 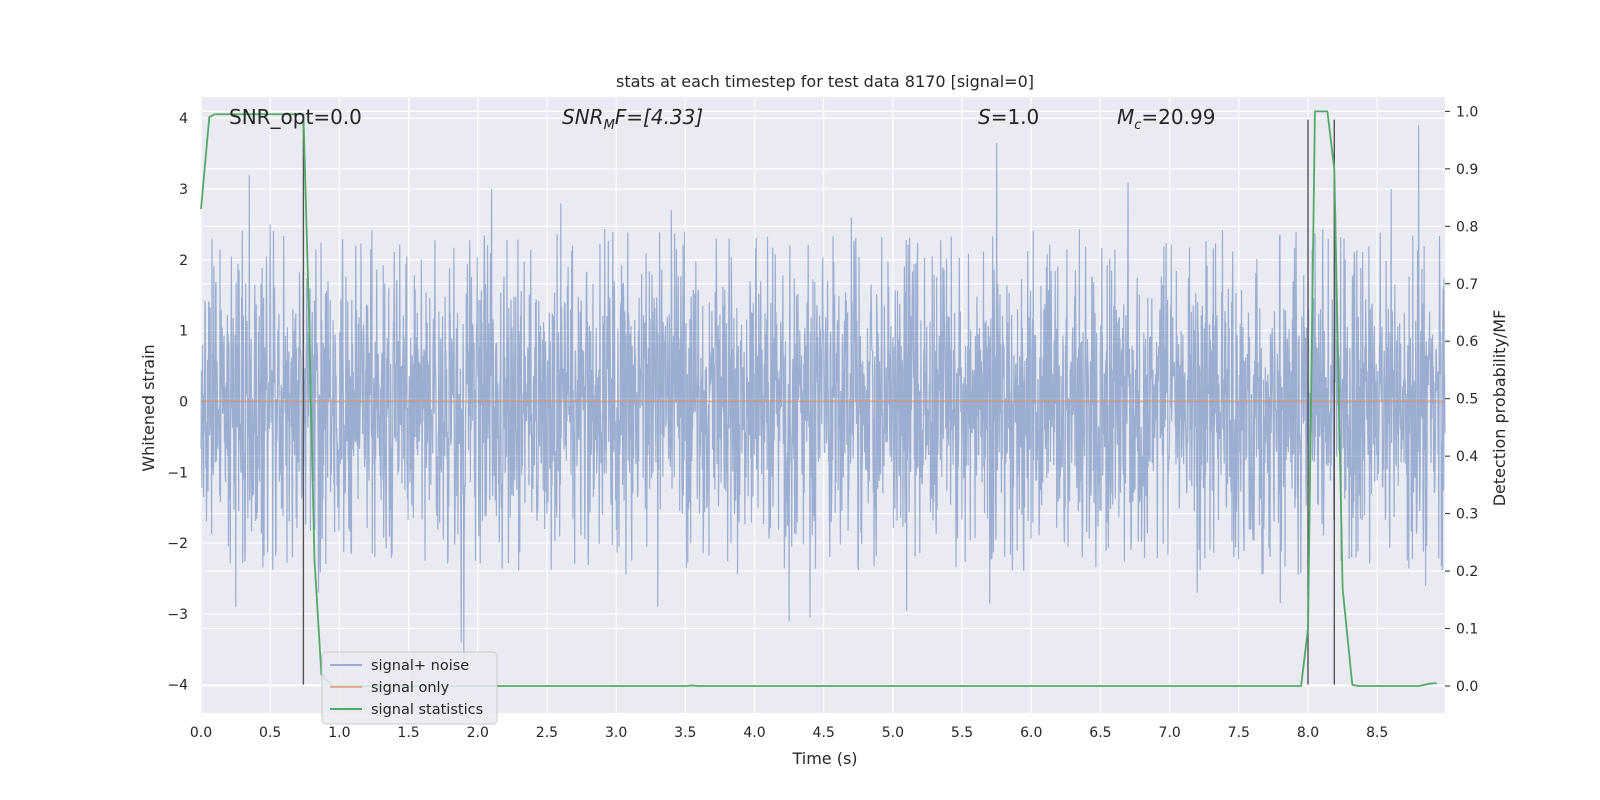 I want to click on annotation-snr-opt: SNR_opt=0.0, so click(x=295, y=117).